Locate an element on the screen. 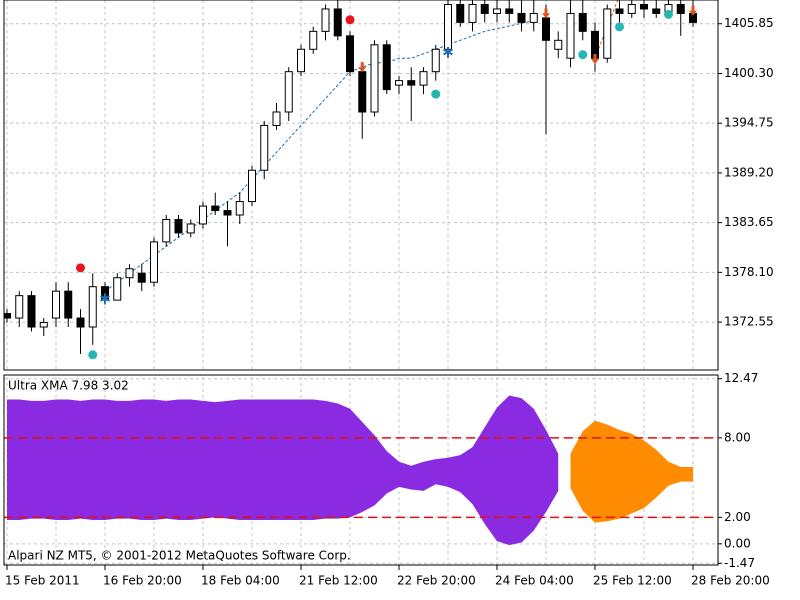  band-area is located at coordinates (631, 471).